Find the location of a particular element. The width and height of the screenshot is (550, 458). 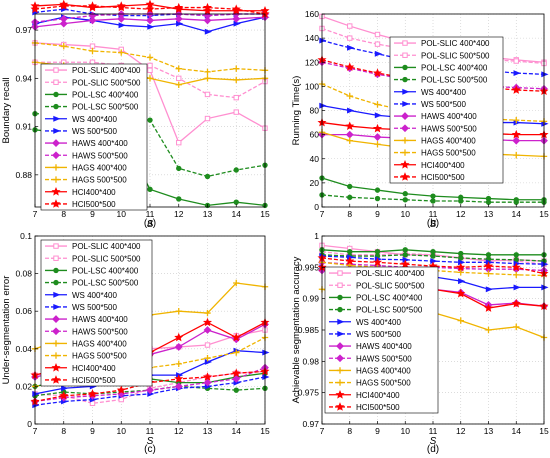

y-tick-label: 0.02 is located at coordinates (23, 386).